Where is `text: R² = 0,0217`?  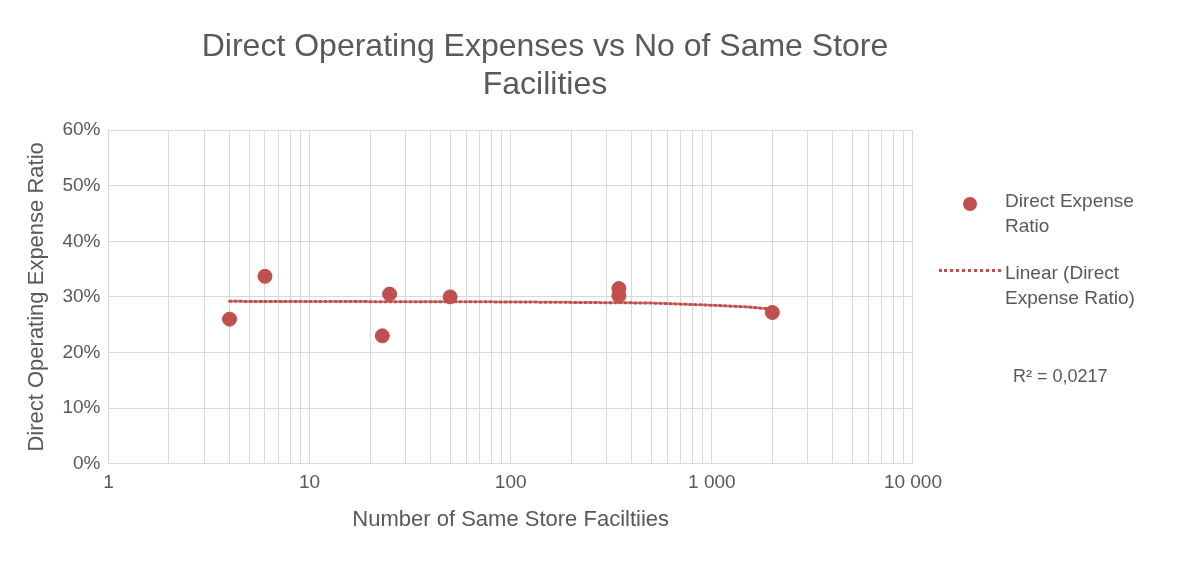
text: R² = 0,0217 is located at coordinates (1060, 376).